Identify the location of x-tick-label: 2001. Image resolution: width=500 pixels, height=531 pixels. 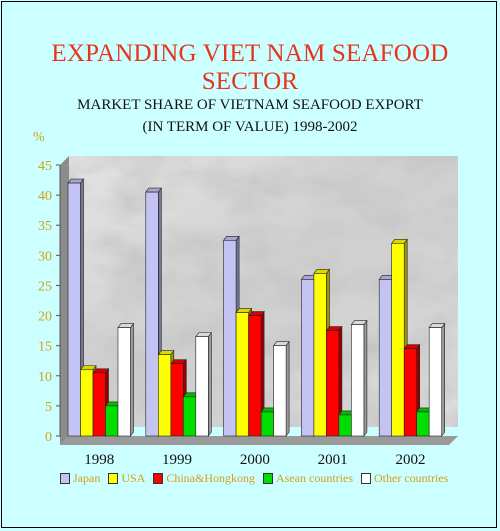
(333, 460).